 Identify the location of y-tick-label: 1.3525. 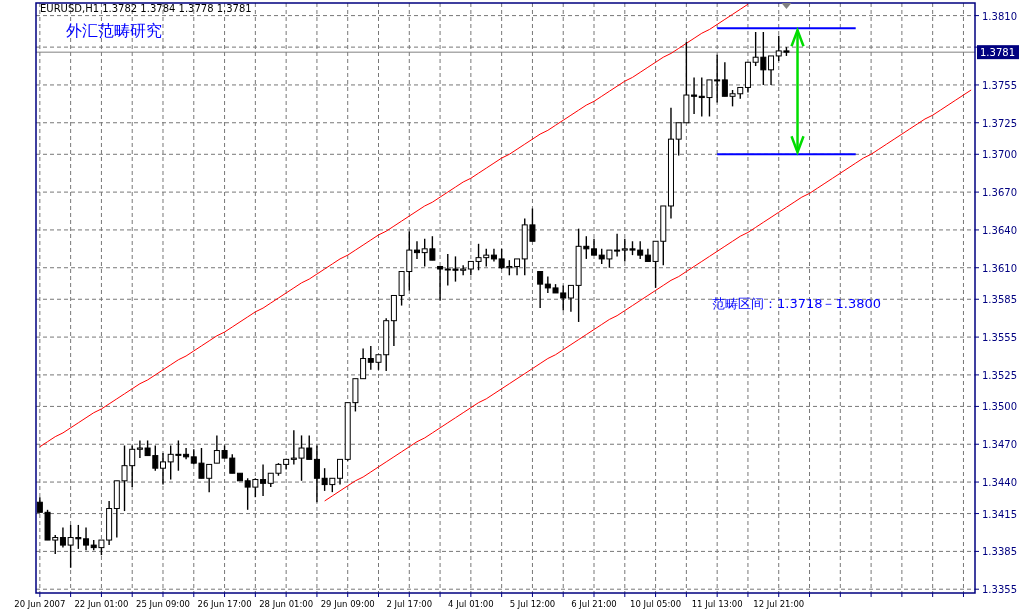
(999, 375).